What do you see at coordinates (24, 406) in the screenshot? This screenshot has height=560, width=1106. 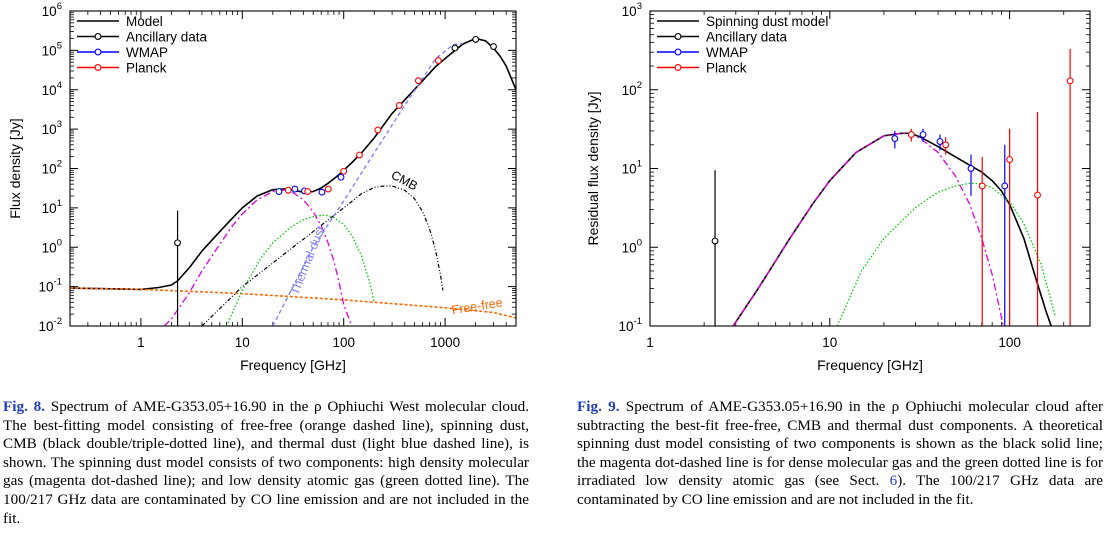 I see `figure-8-label: Fig. 8.` at bounding box center [24, 406].